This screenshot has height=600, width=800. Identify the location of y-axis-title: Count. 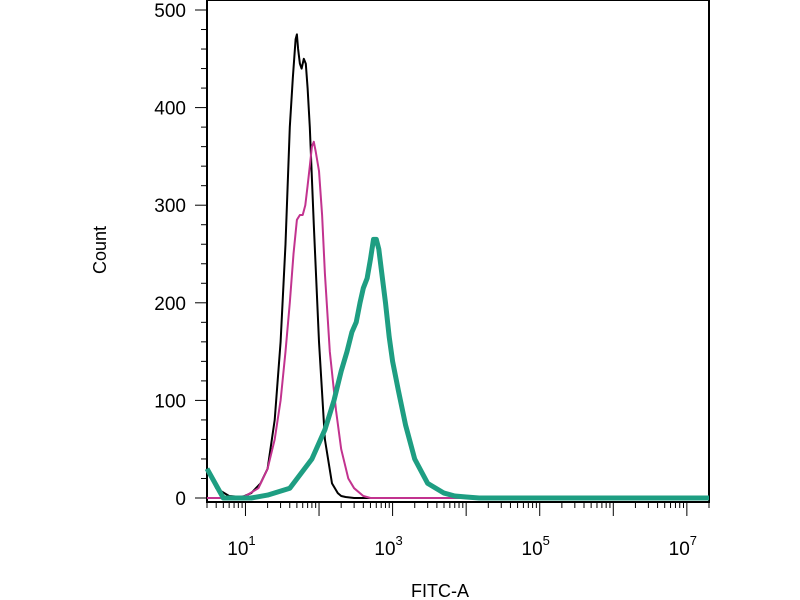
(100, 250).